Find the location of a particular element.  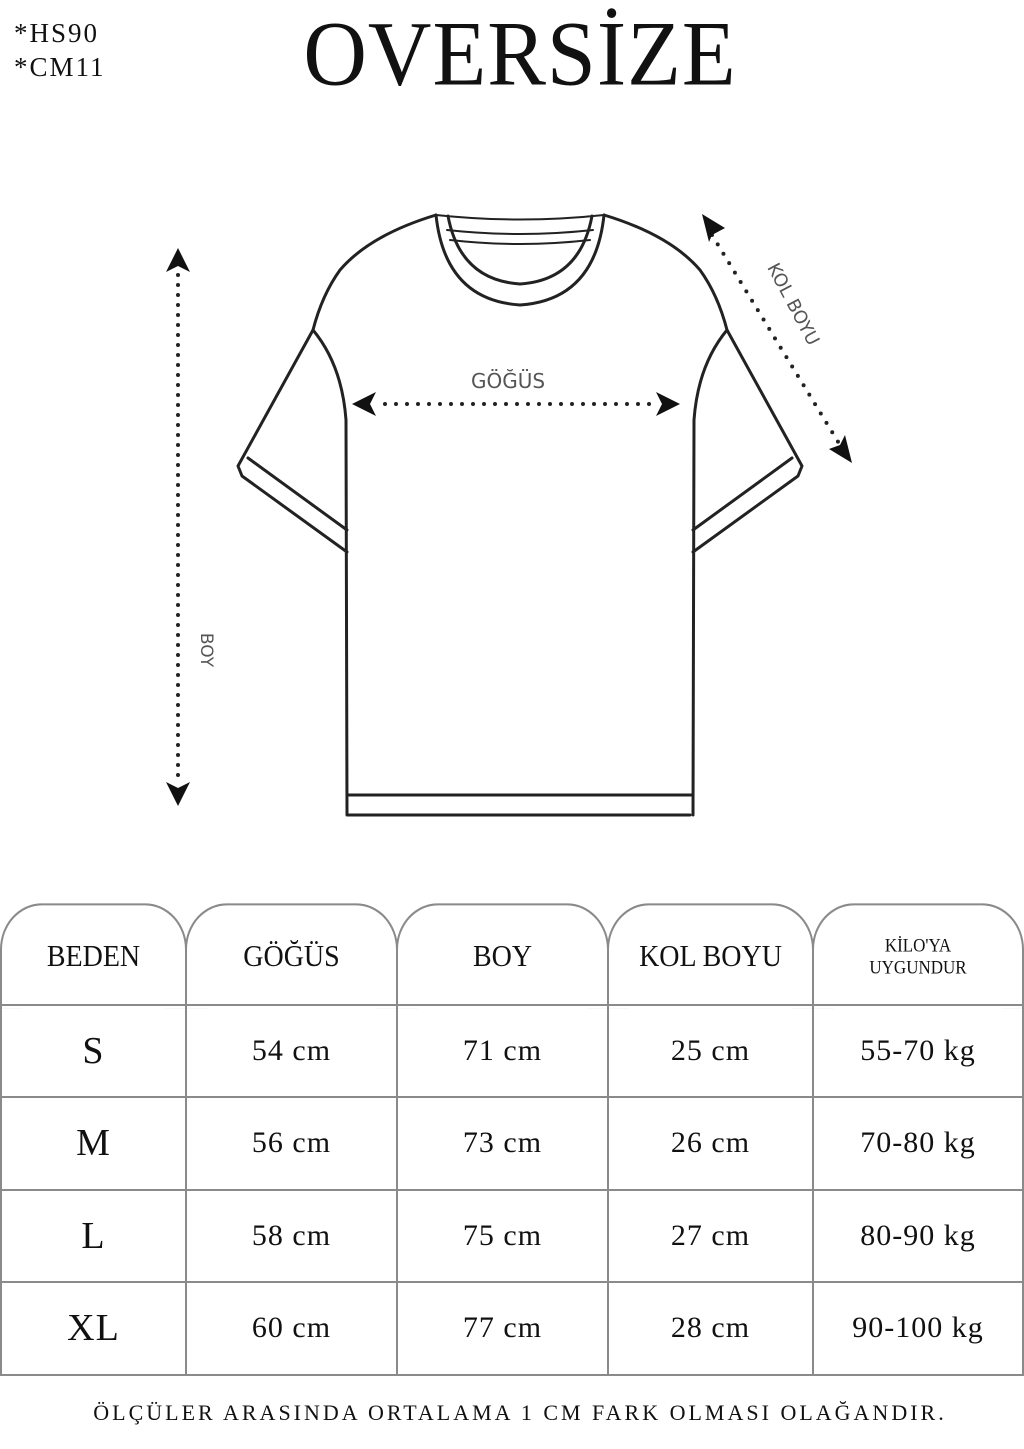

cell-sleeve: 28 cm is located at coordinates (710, 1327).